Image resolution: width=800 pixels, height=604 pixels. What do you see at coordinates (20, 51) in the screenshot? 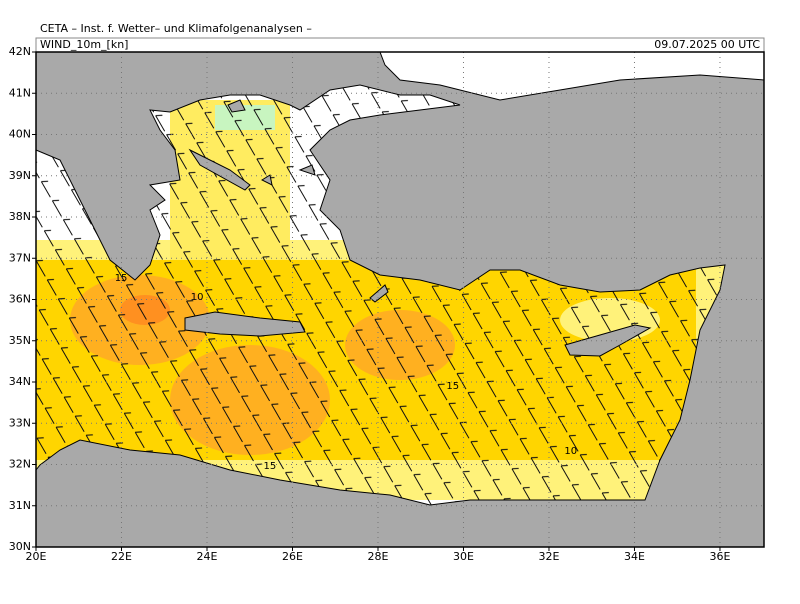
I see `lat-tick-label: 42N` at bounding box center [20, 51].